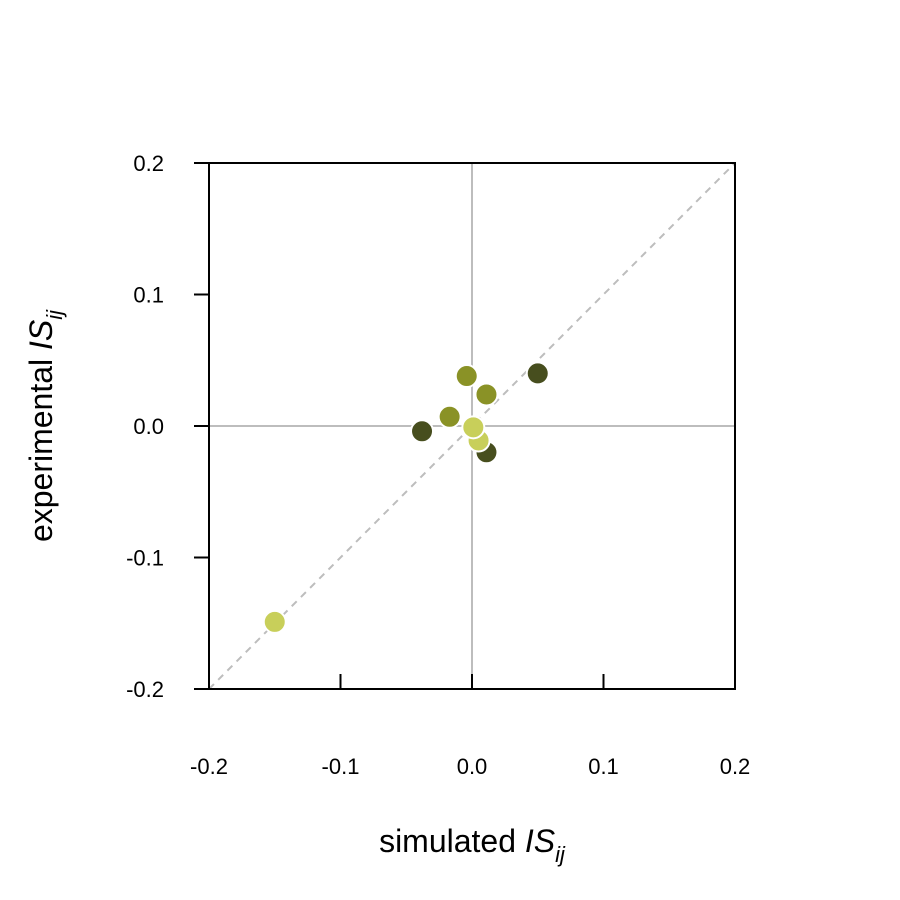 This screenshot has height=900, width=900. I want to click on x-axis-title-subscript: ij, so click(560, 854).